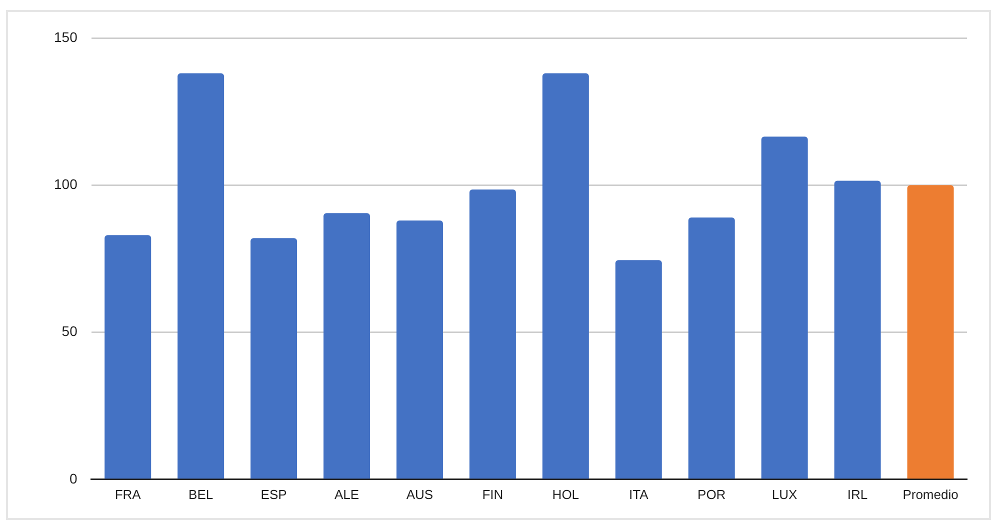 The image size is (995, 525). What do you see at coordinates (712, 494) in the screenshot?
I see `x-tick-label: POR` at bounding box center [712, 494].